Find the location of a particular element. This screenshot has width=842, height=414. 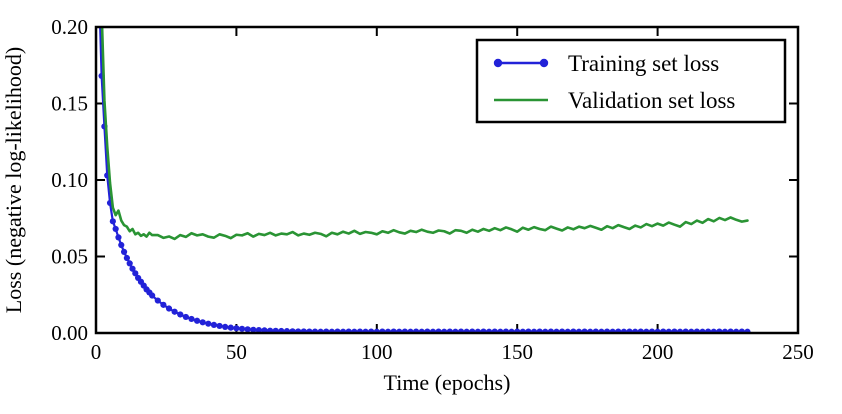

y-tick-label: 0.20 is located at coordinates (69, 27).